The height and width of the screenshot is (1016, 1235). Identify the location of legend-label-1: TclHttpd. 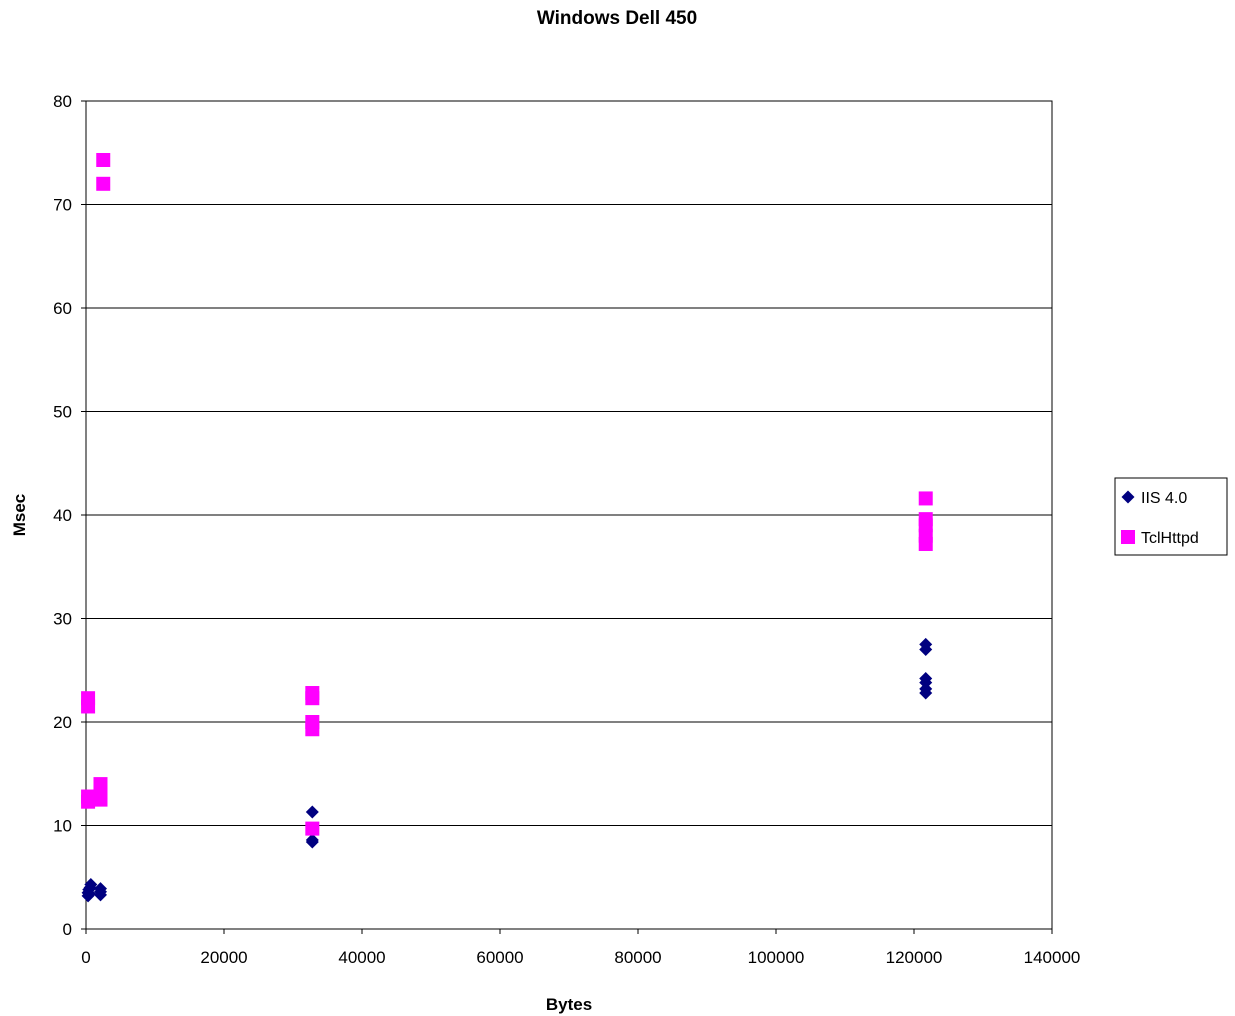
(1170, 538).